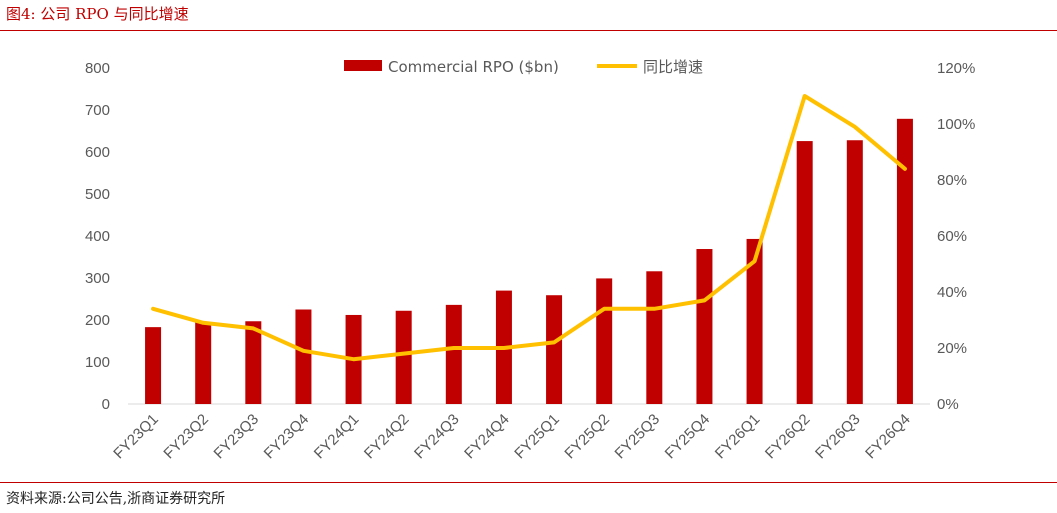 This screenshot has width=1057, height=513. Describe the element at coordinates (604, 341) in the screenshot. I see `rpo-bar-fy25q2` at that location.